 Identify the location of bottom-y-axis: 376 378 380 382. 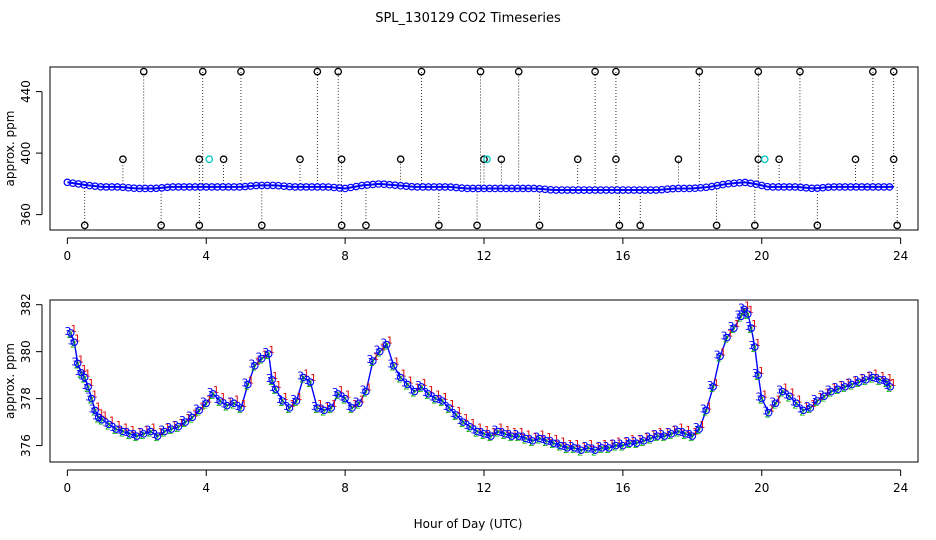
(31, 375).